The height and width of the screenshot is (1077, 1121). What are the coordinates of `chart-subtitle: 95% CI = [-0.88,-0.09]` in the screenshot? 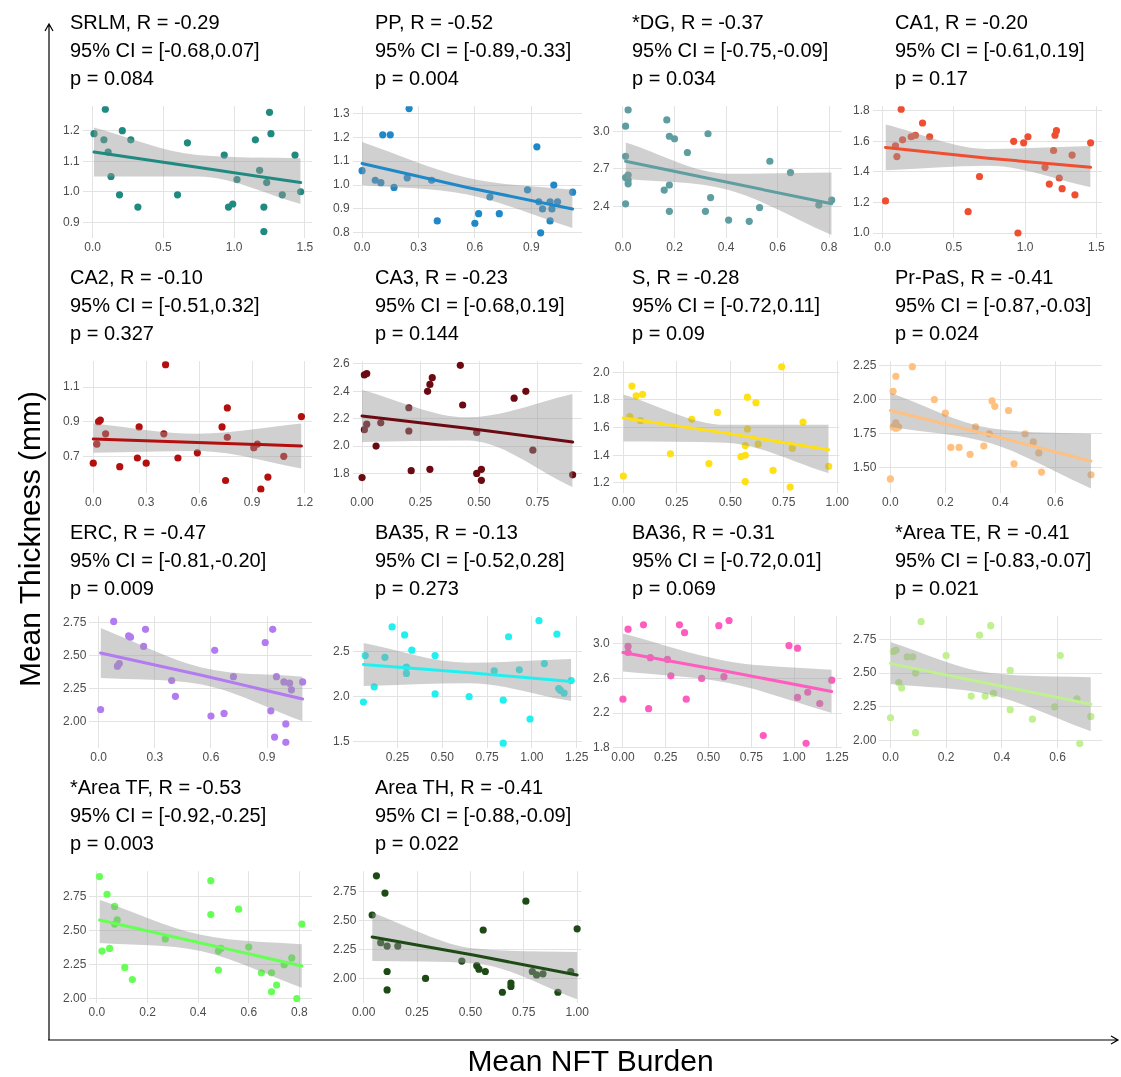 It's located at (473, 815).